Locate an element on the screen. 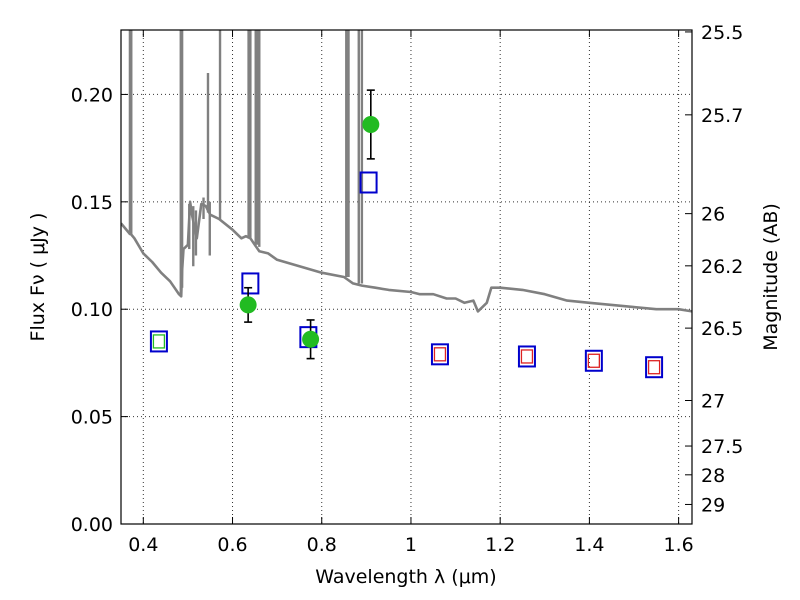  y2-tick-label: 28 is located at coordinates (713, 476).